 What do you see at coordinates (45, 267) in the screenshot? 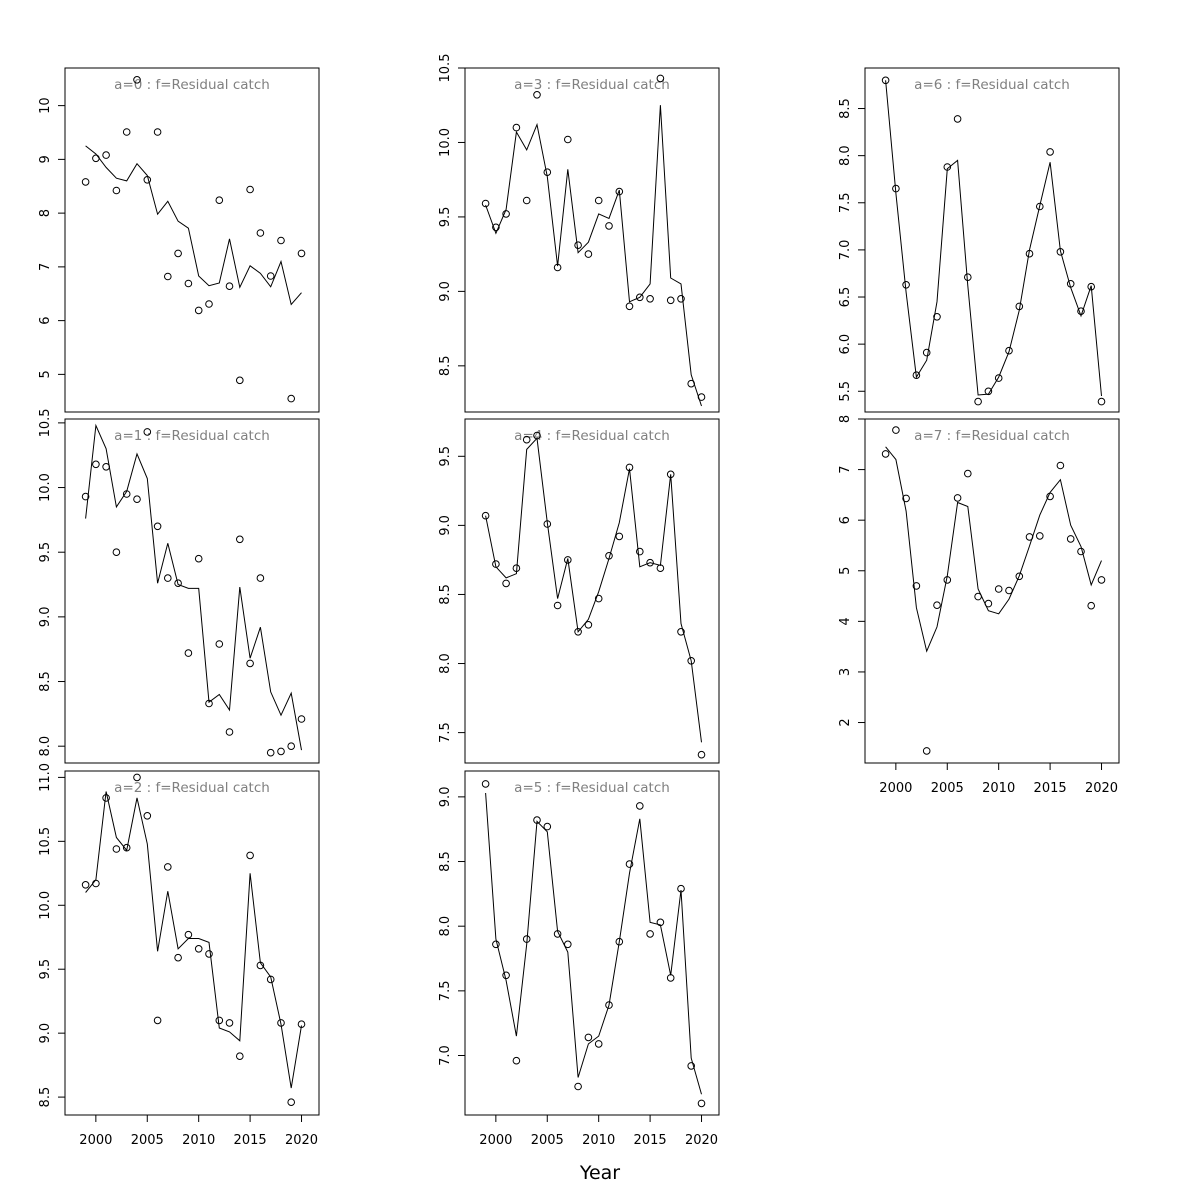
I see `y-tick-label: 7` at bounding box center [45, 267].